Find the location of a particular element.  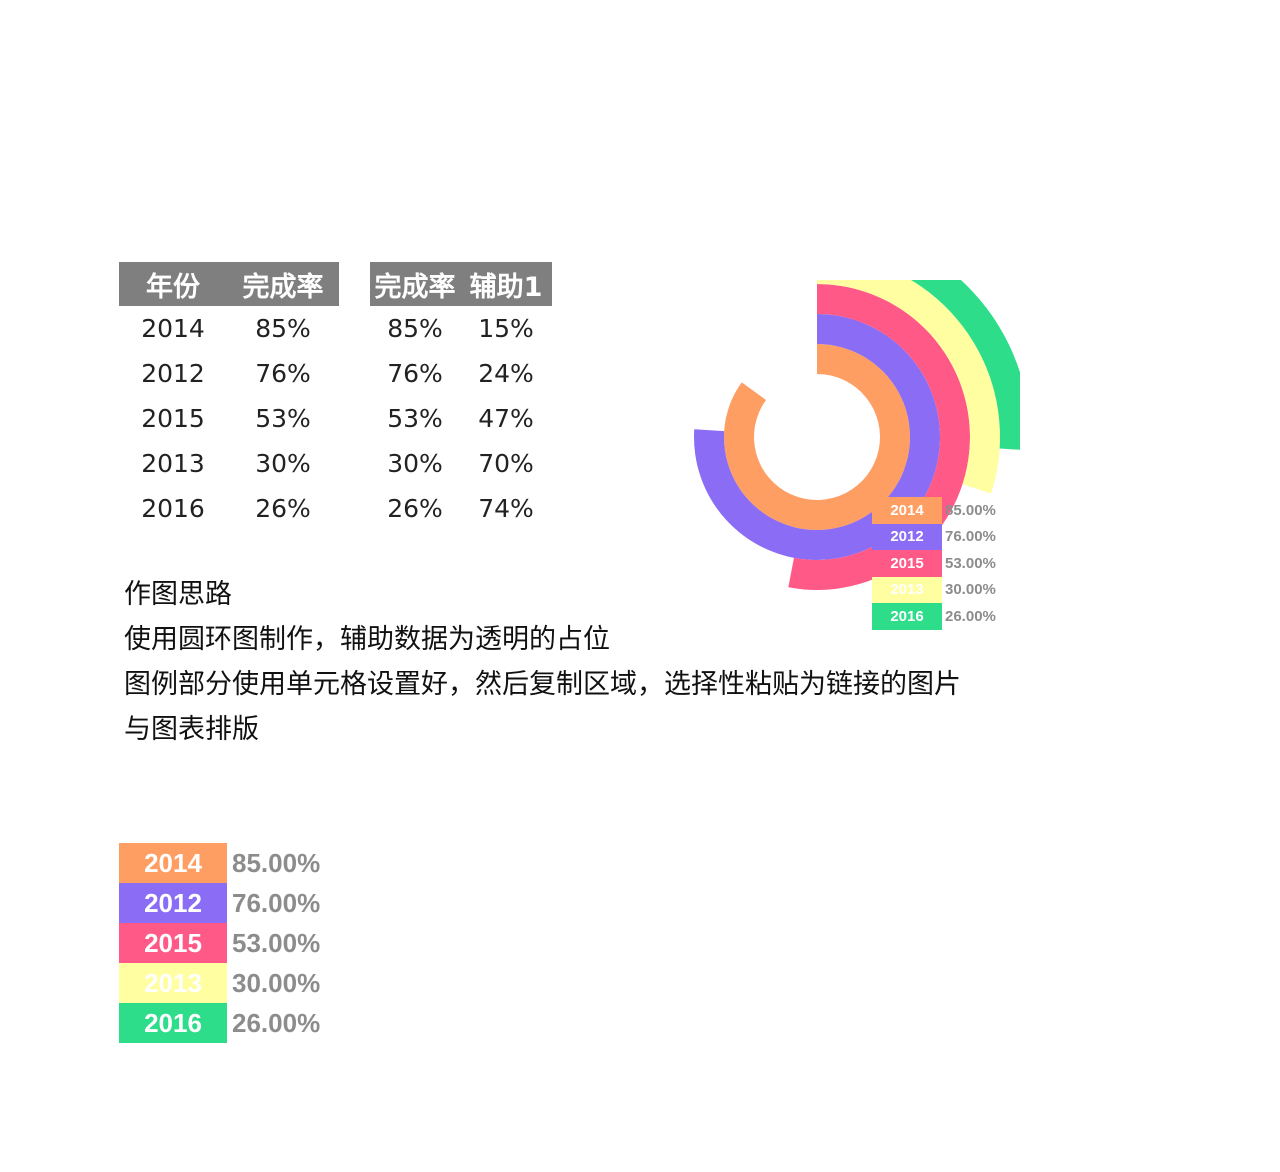

notes-line: 使用圆环图制作，辅助数据为透明的占位 is located at coordinates (367, 639).